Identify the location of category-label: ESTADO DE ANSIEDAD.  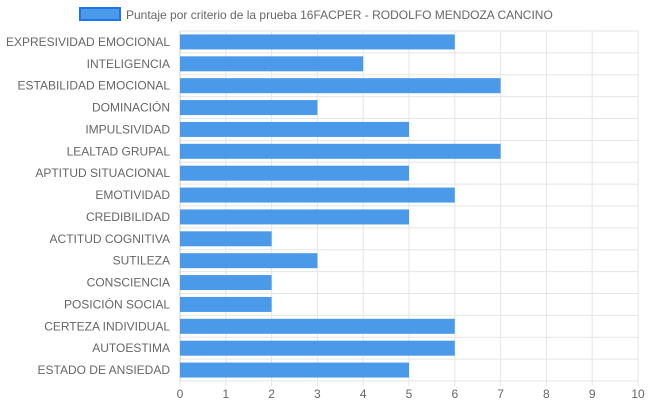
(104, 370).